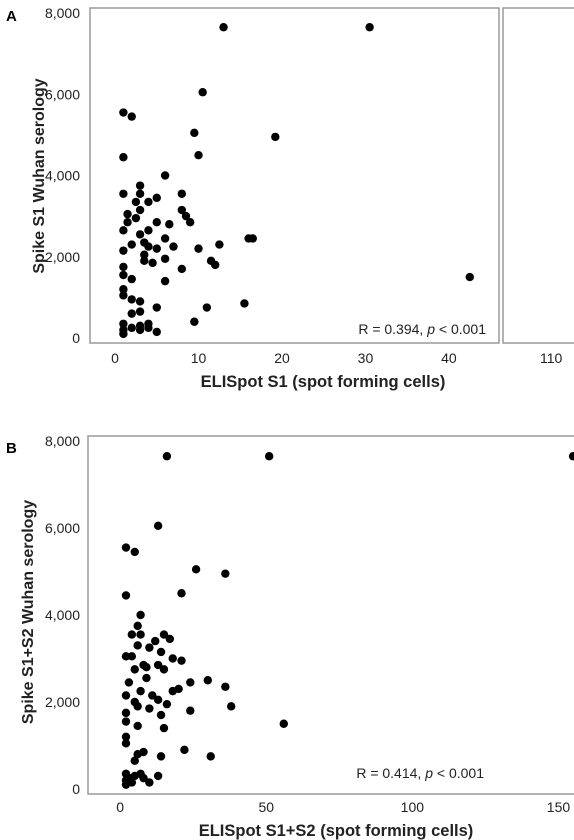 The height and width of the screenshot is (840, 574). What do you see at coordinates (62, 13) in the screenshot?
I see `panel-a-y-tick-label: 8,000` at bounding box center [62, 13].